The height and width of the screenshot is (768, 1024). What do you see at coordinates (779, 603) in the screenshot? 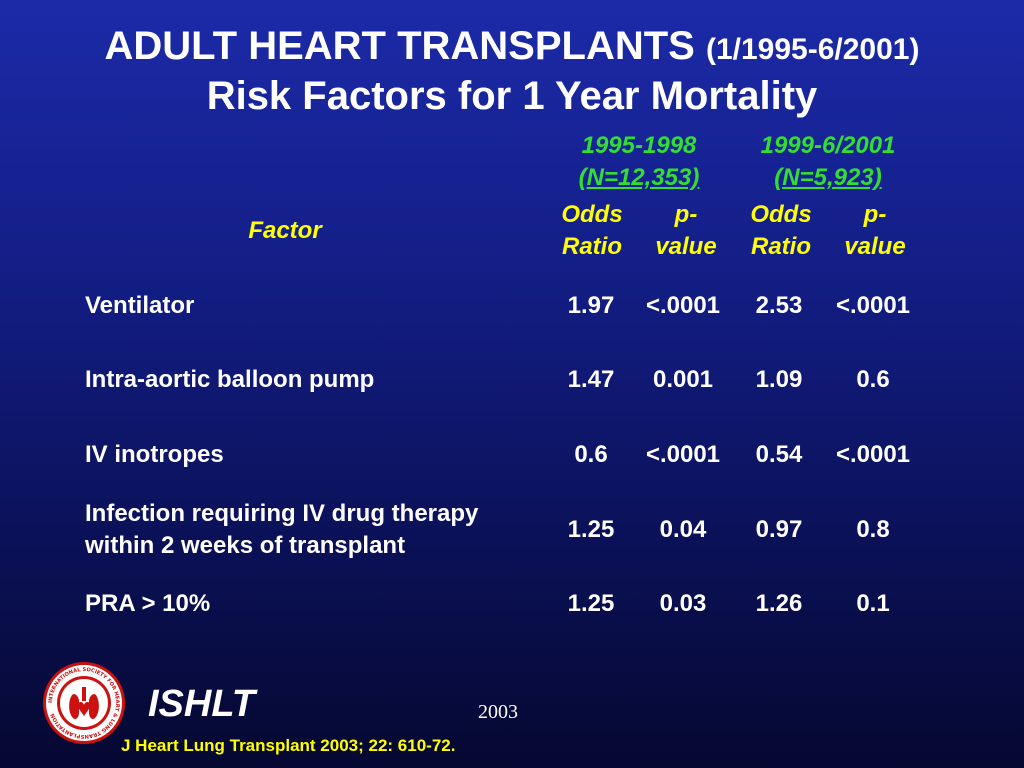
I see `odds-ratio-cell: 1.26` at bounding box center [779, 603].